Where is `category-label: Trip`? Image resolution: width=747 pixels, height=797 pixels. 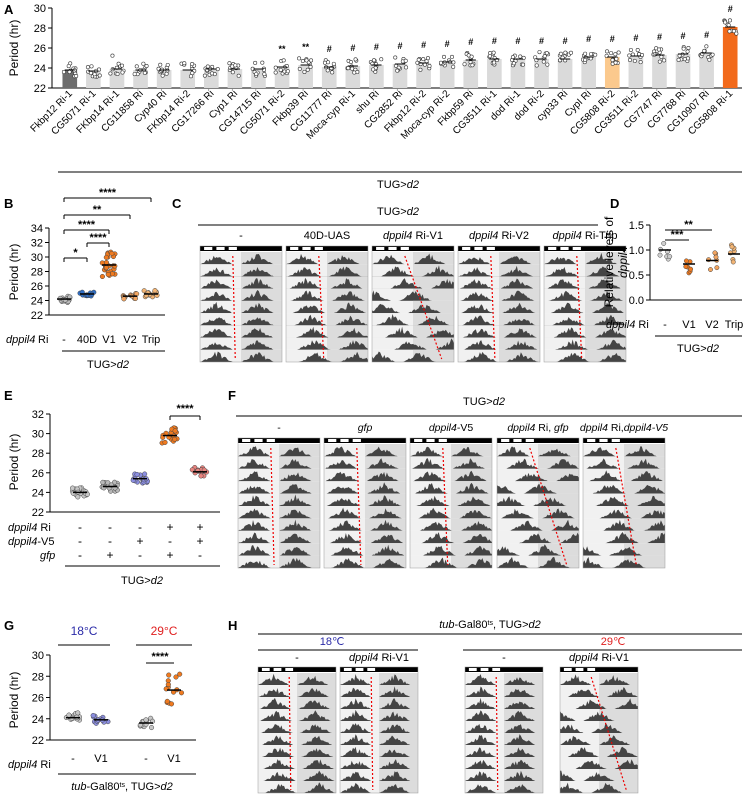 category-label: Trip is located at coordinates (734, 325).